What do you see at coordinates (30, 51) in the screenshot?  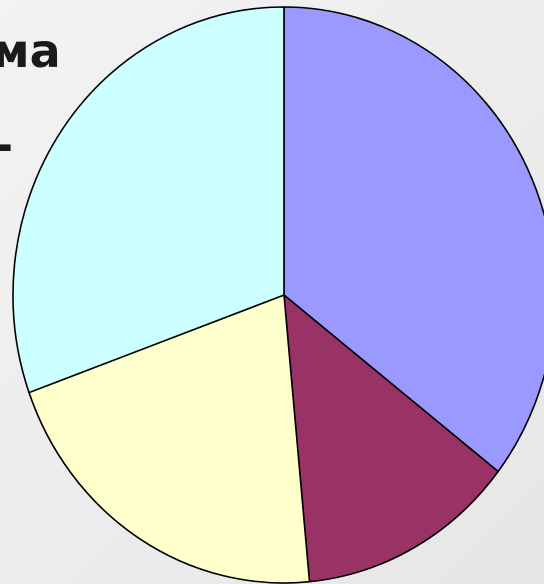 I see `slide-title-fragment: ма` at bounding box center [30, 51].